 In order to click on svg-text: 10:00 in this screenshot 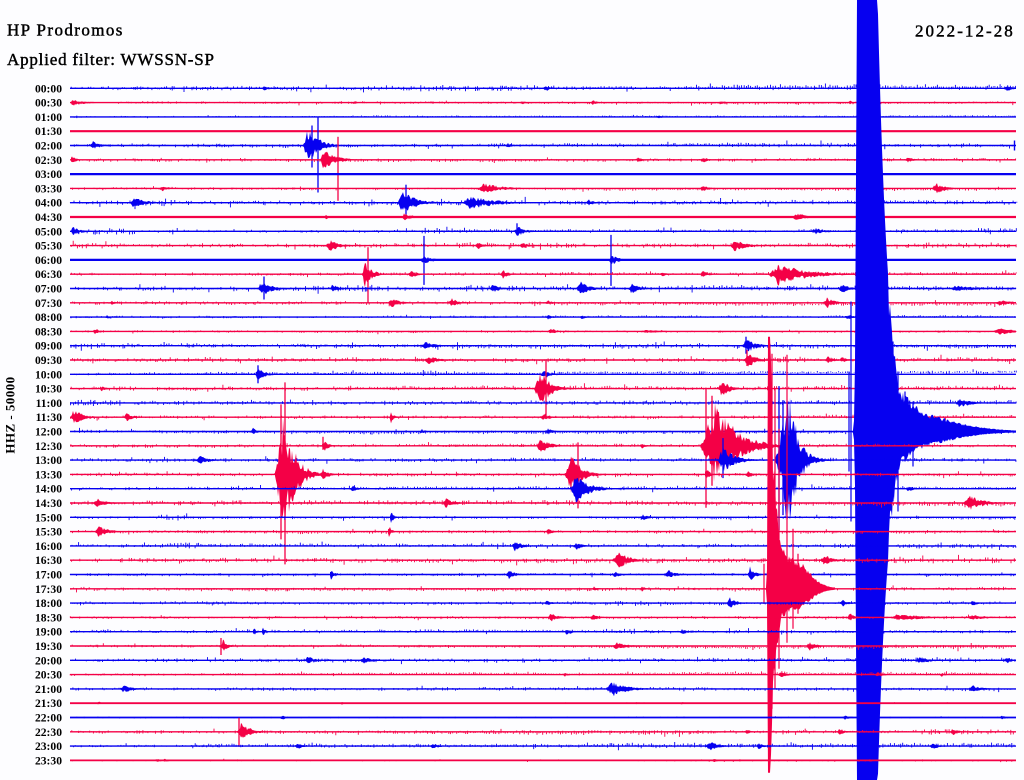, I will do `click(48, 374)`.